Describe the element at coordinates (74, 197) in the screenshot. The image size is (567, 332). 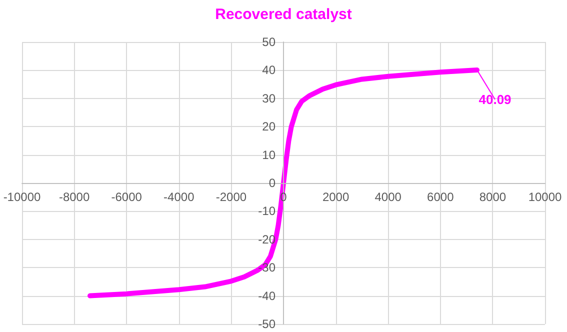
I see `x-tick-label: -8000` at that location.